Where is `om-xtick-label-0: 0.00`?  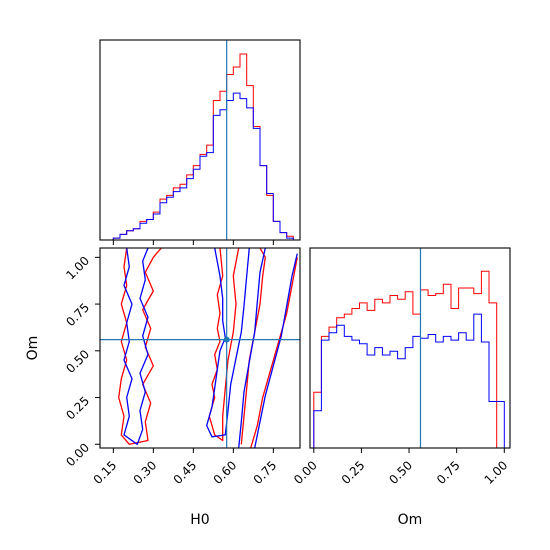
om-xtick-label-0: 0.00 is located at coordinates (305, 472).